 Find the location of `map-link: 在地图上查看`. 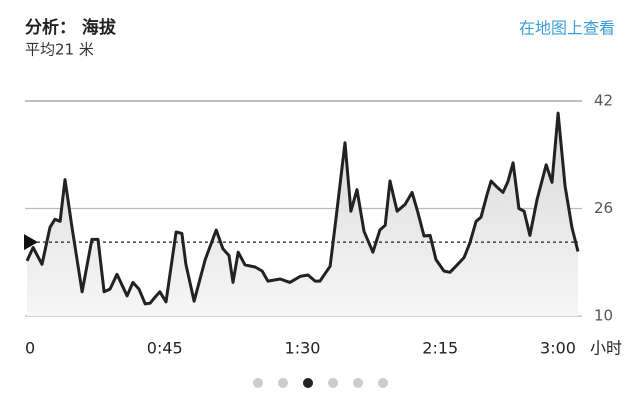

map-link: 在地图上查看 is located at coordinates (567, 28).